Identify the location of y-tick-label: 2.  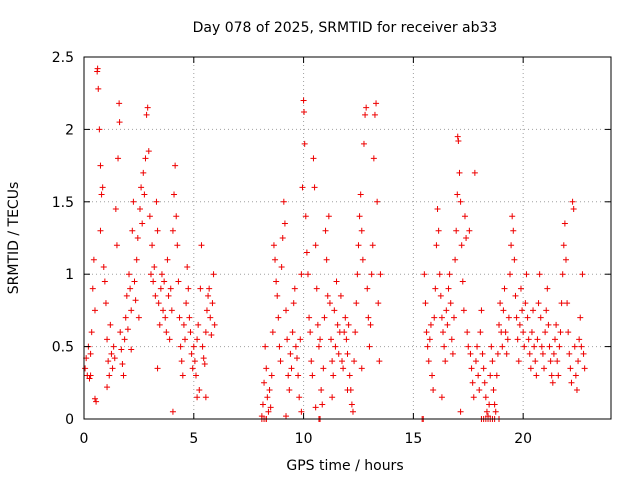
(69, 130).